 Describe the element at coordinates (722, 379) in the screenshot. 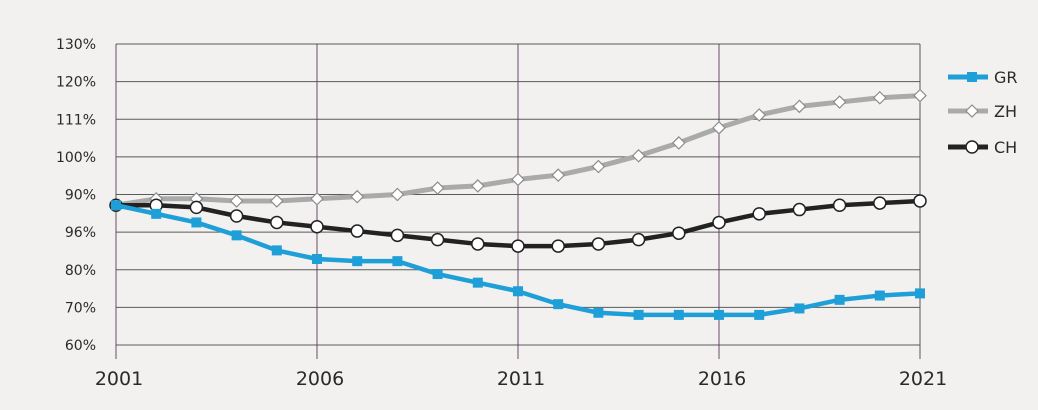

I see `x-tick-label: 2016` at that location.